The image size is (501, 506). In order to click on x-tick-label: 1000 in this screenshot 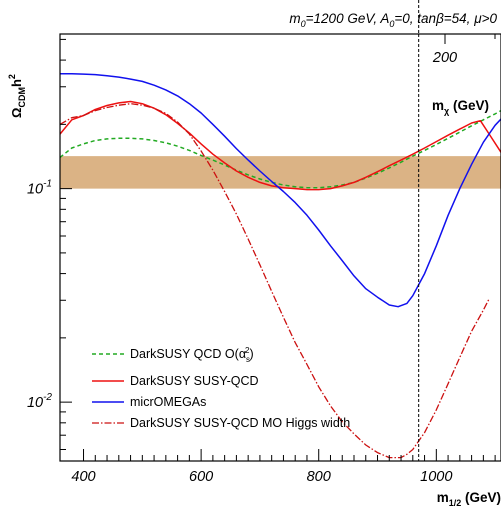, I will do `click(436, 477)`.